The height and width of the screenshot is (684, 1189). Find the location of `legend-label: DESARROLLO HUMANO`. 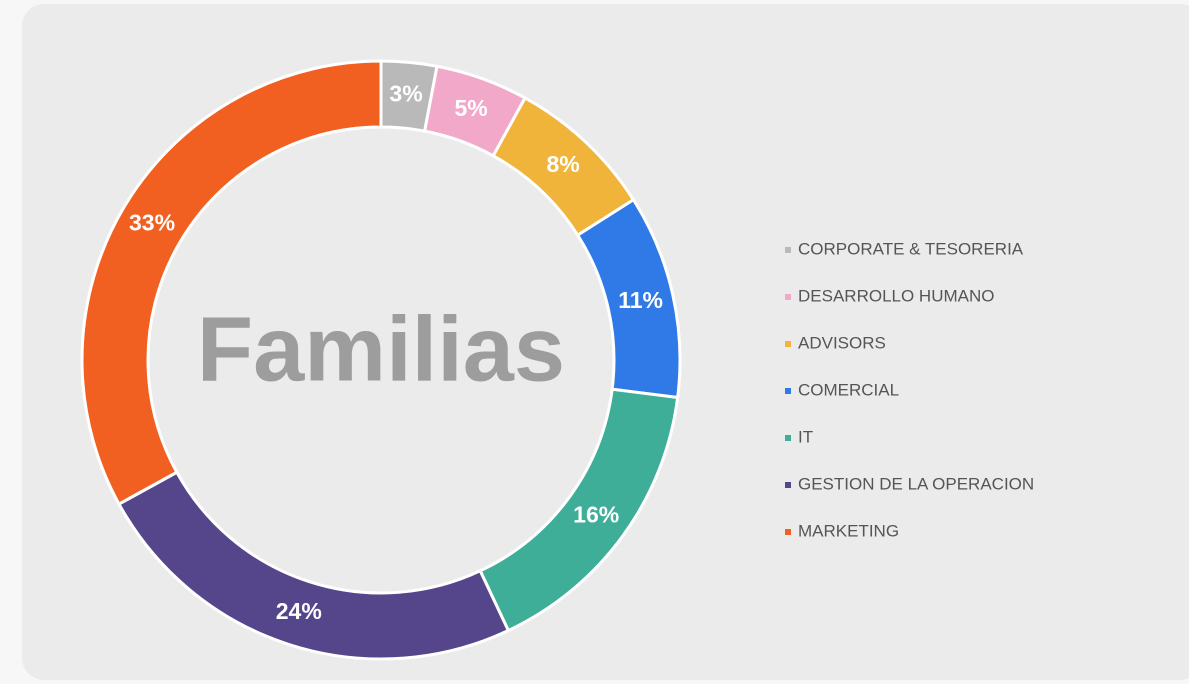

legend-label: DESARROLLO HUMANO is located at coordinates (896, 295).